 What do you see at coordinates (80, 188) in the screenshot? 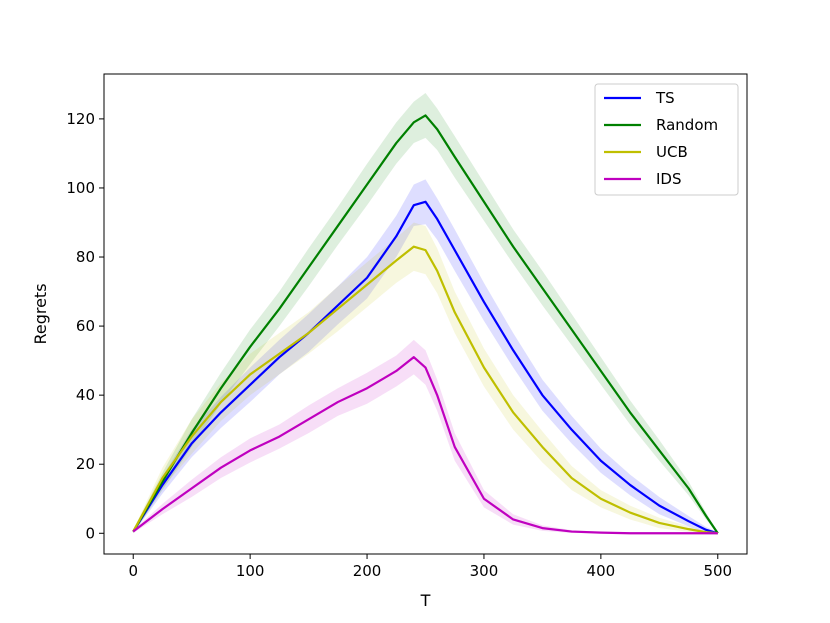
I see `y-tick-label: 100` at bounding box center [80, 188].